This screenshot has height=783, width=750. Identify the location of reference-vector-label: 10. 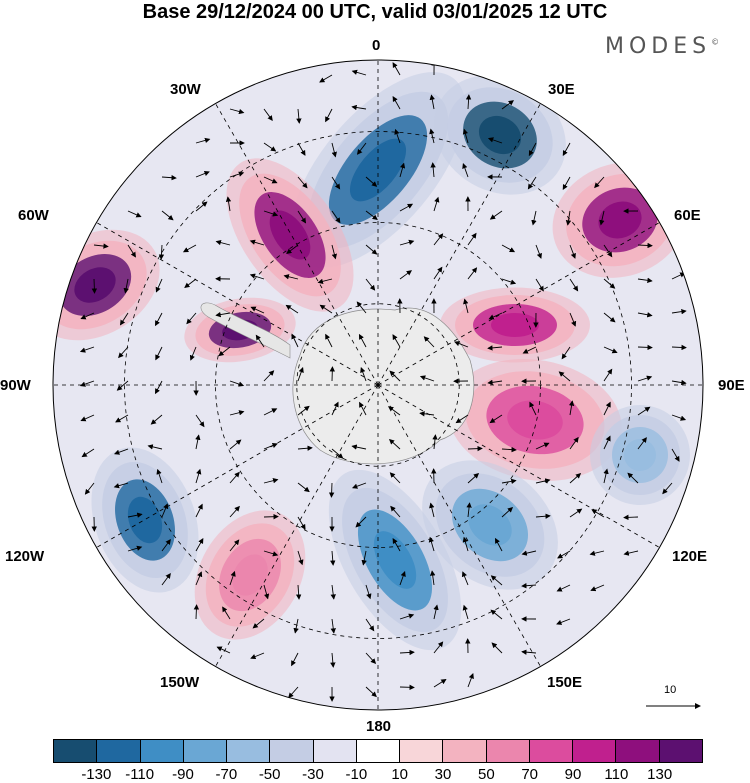
(670, 690).